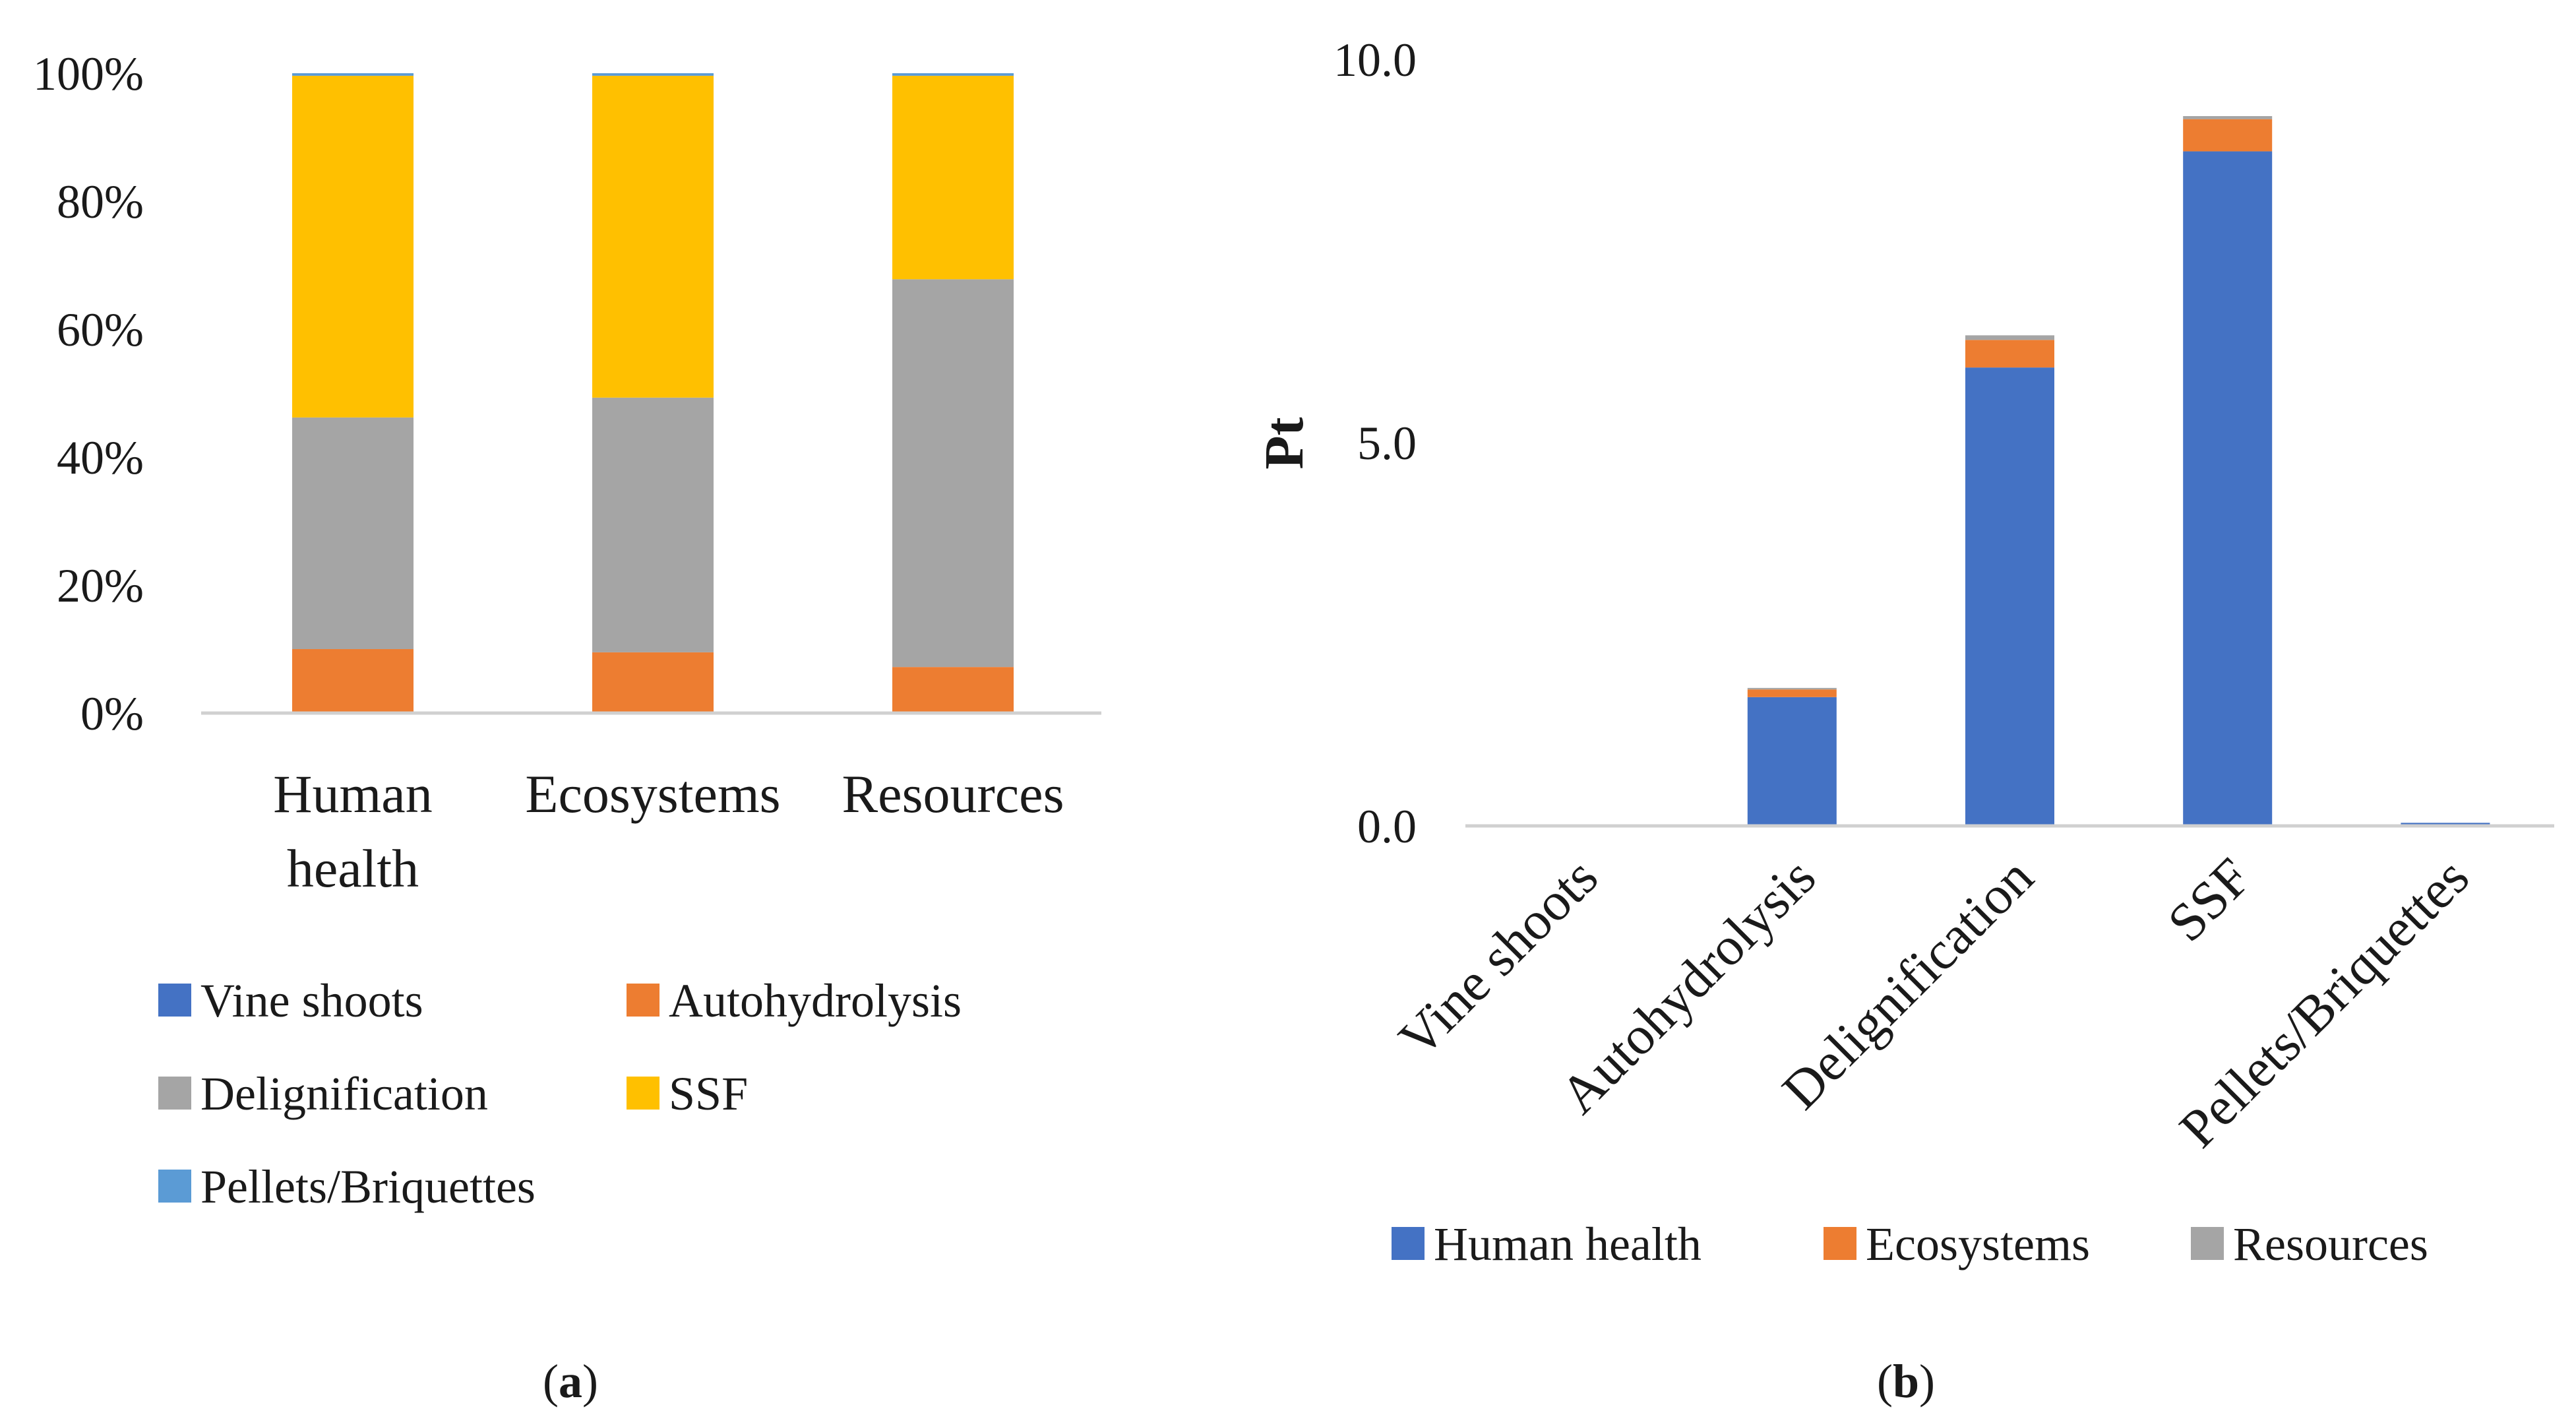  I want to click on bar-resources-ssf, so click(953, 177).